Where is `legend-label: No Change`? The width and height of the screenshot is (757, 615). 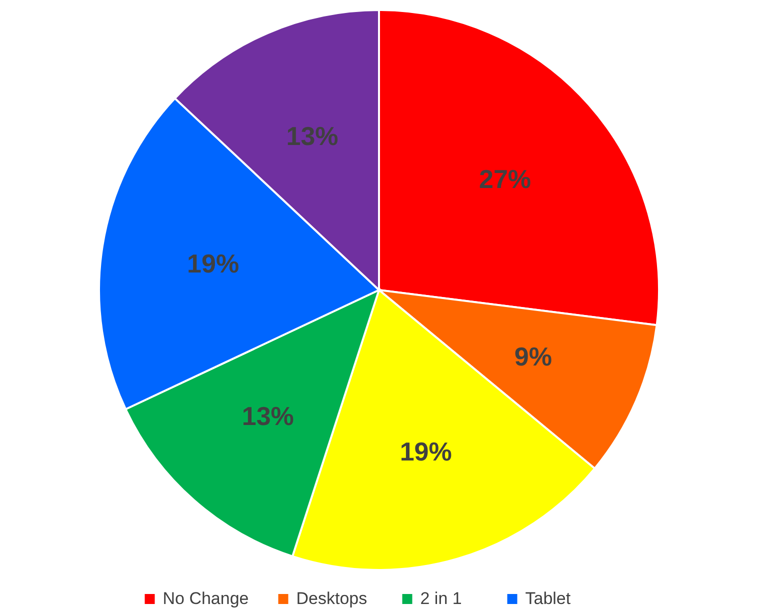
legend-label: No Change is located at coordinates (205, 598).